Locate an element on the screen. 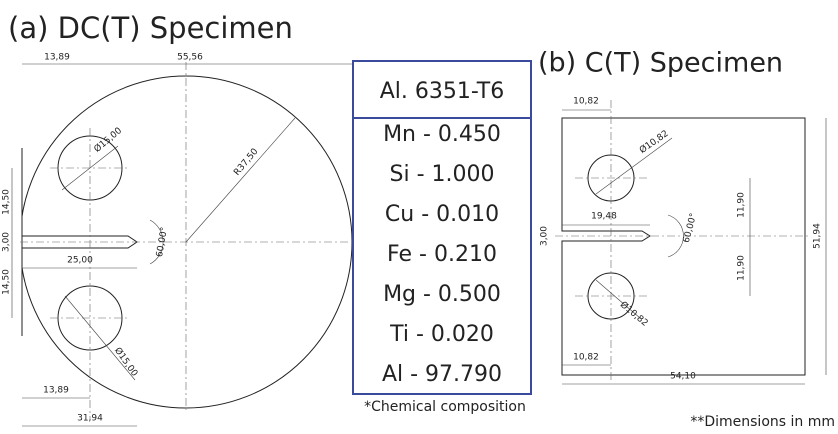 The height and width of the screenshot is (434, 838). composition: Mn - 0.450 is located at coordinates (442, 134).